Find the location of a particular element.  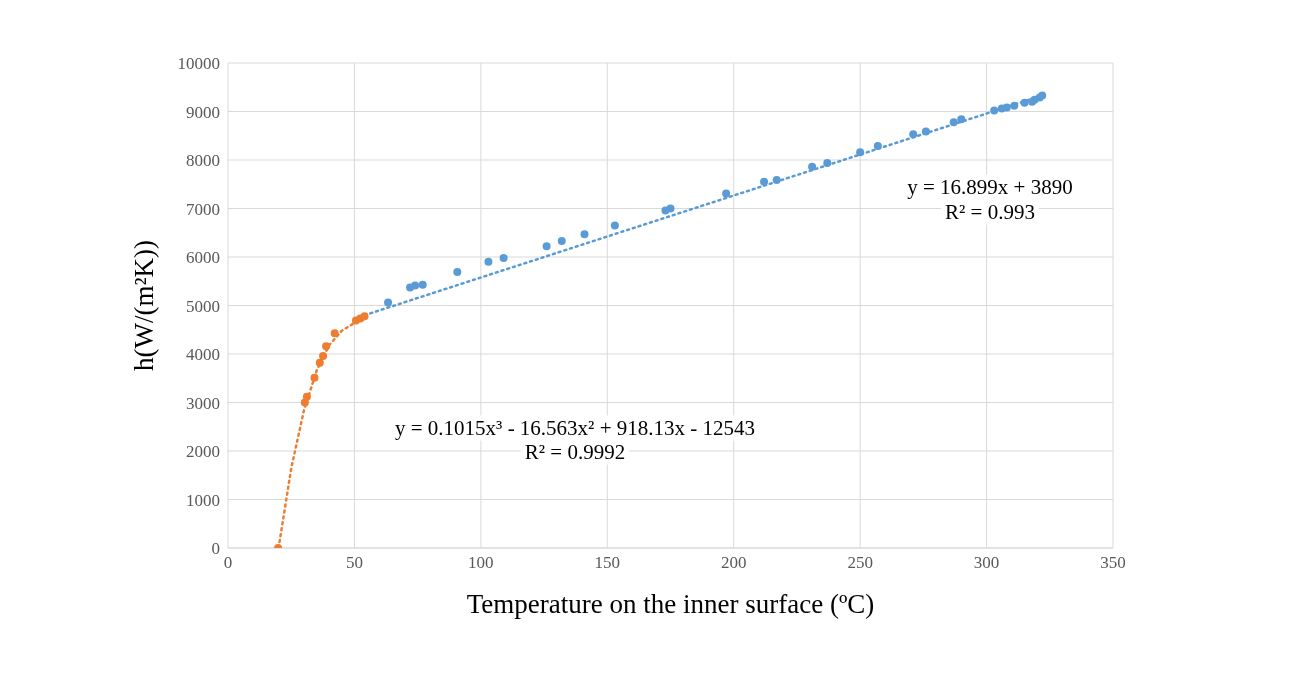

annotation: R² = 0.993 is located at coordinates (990, 212).